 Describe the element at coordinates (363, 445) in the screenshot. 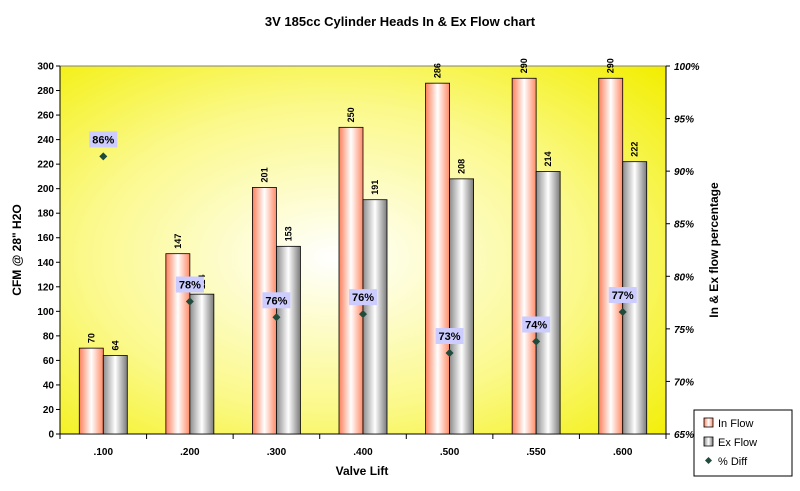

I see `x-axis: .100 .200 .300 .400 .500 .550 .600` at that location.